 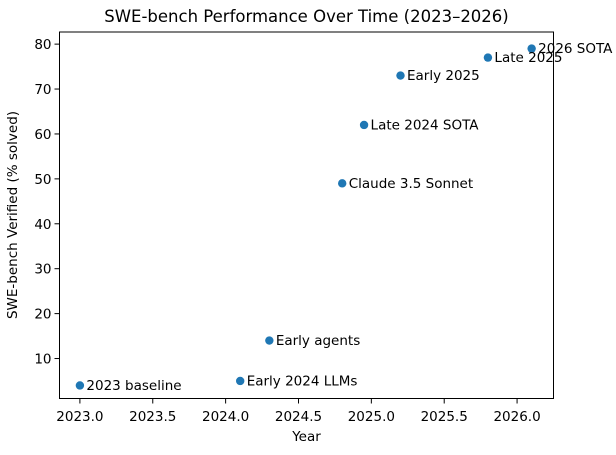 I want to click on y-tick-label: 40, so click(x=42, y=225).